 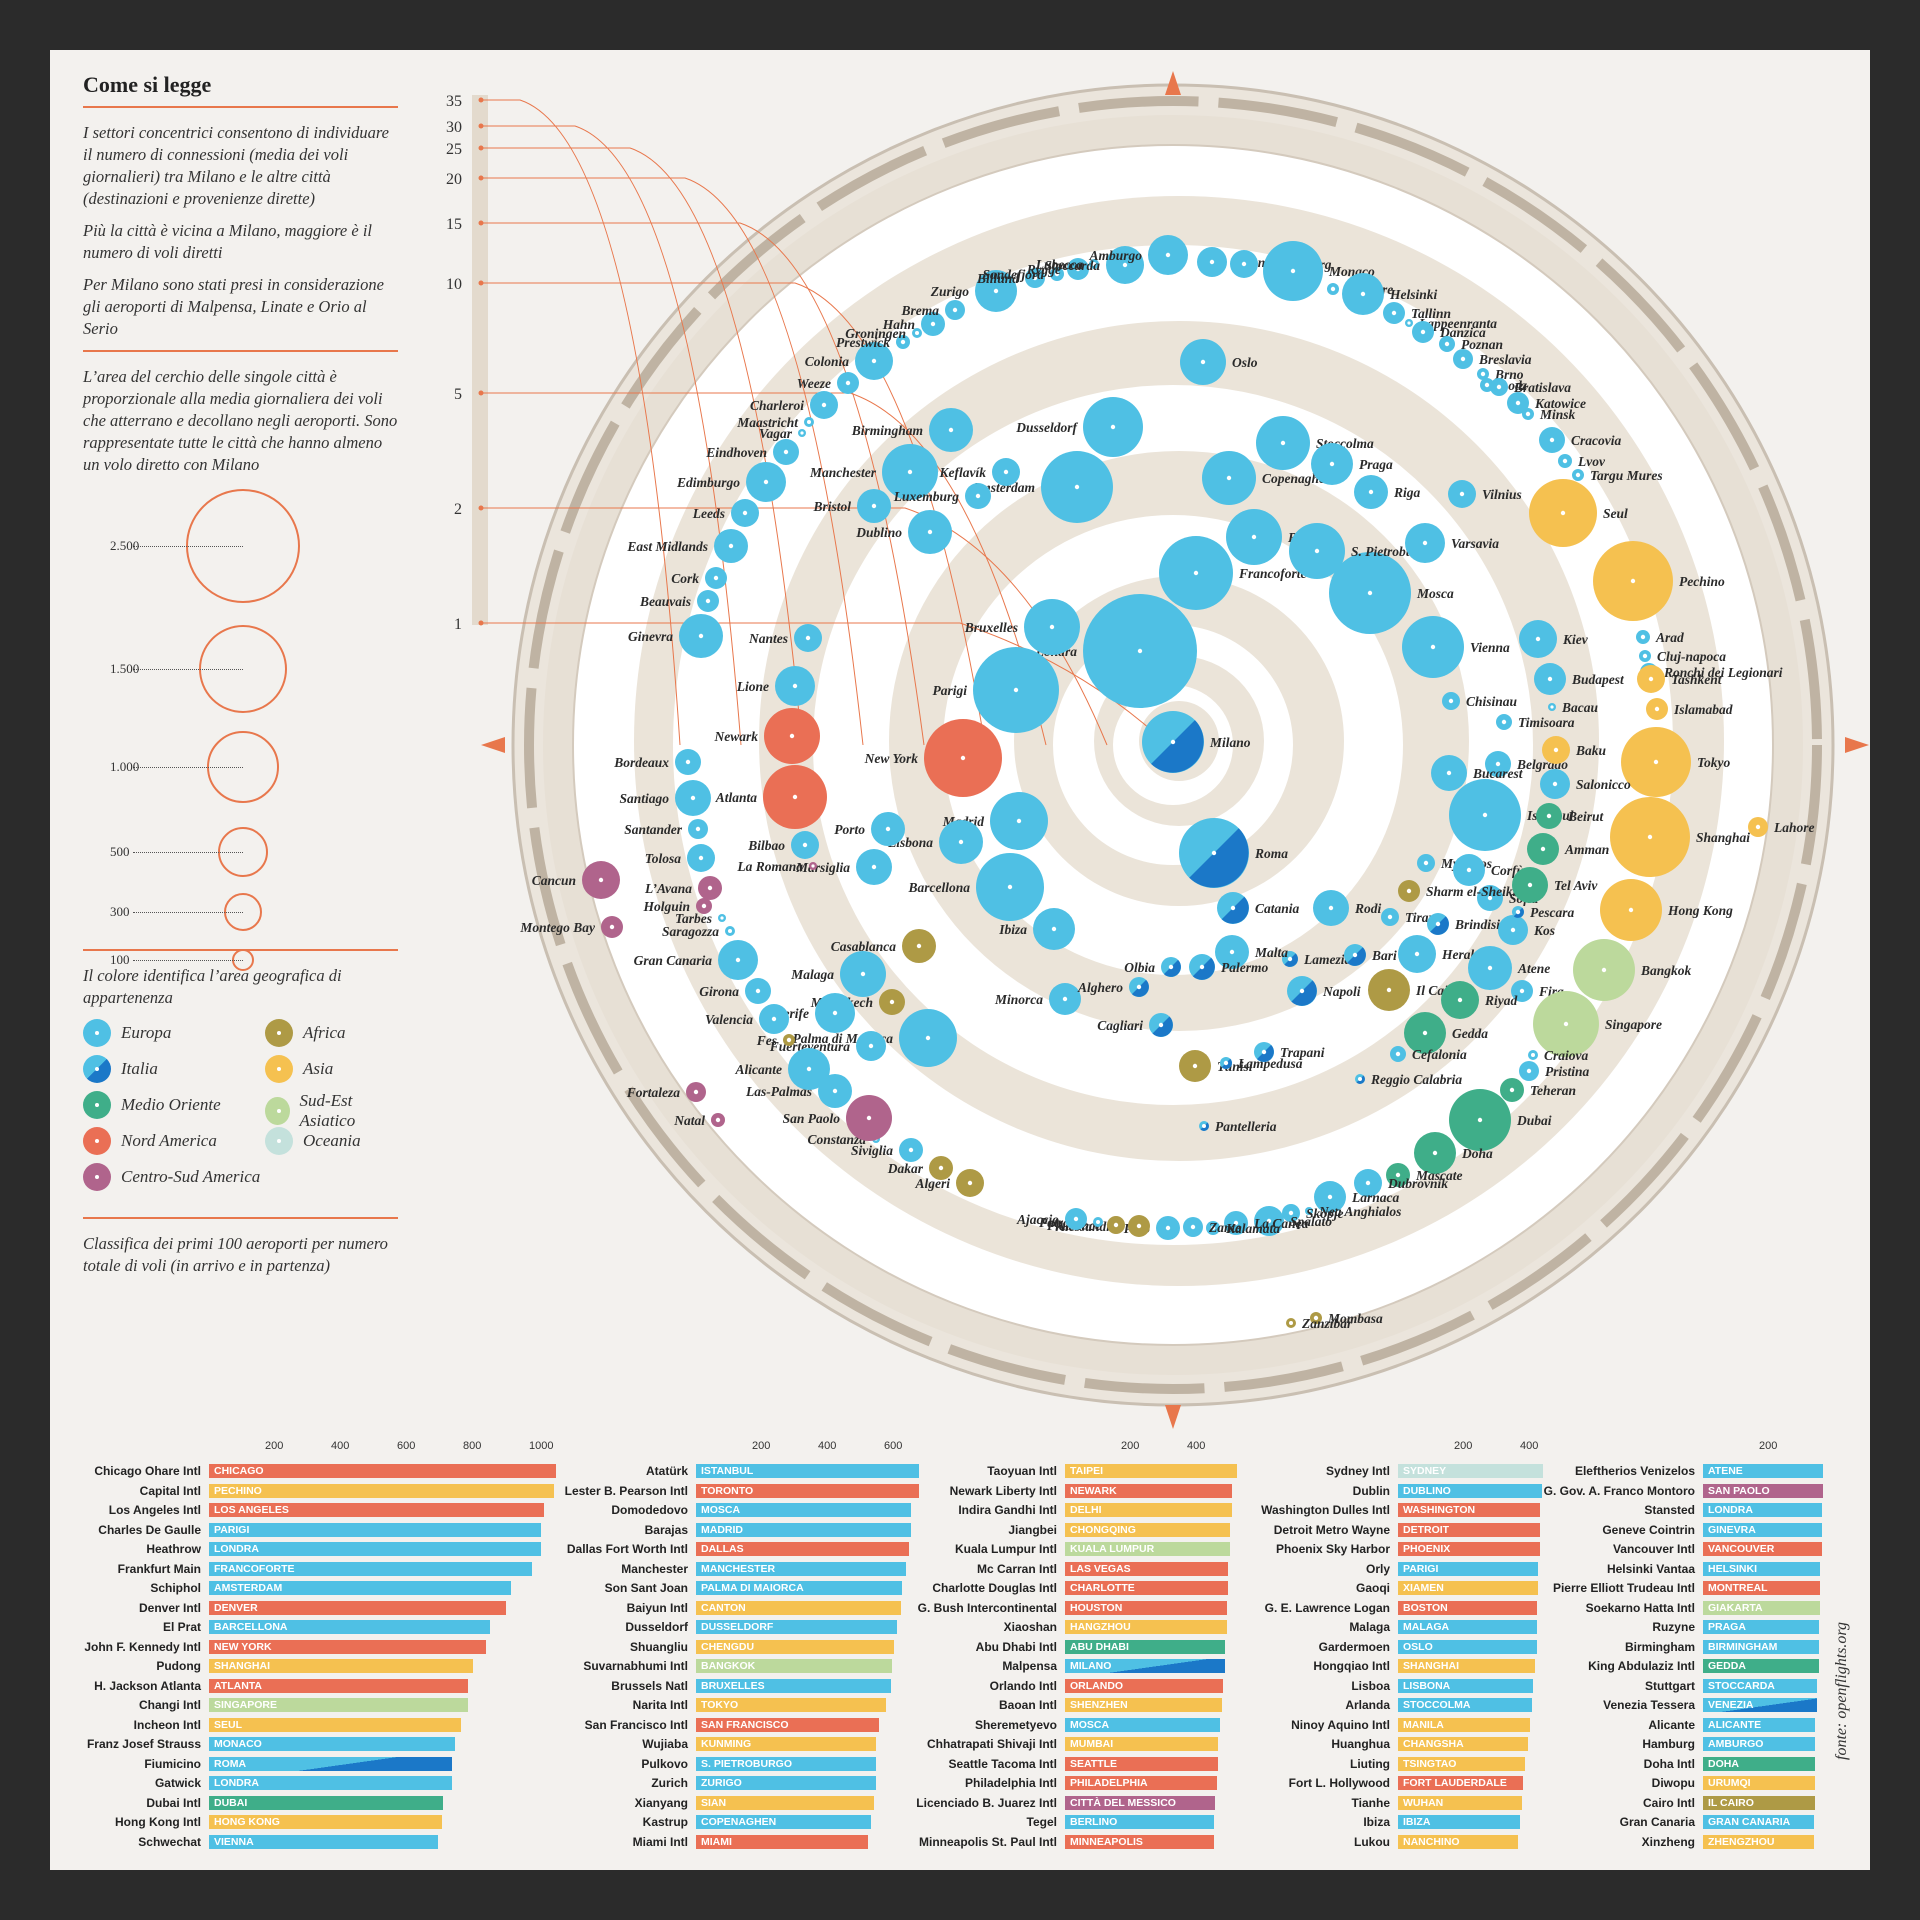 I want to click on city-label: Bacau, so click(x=1579, y=707).